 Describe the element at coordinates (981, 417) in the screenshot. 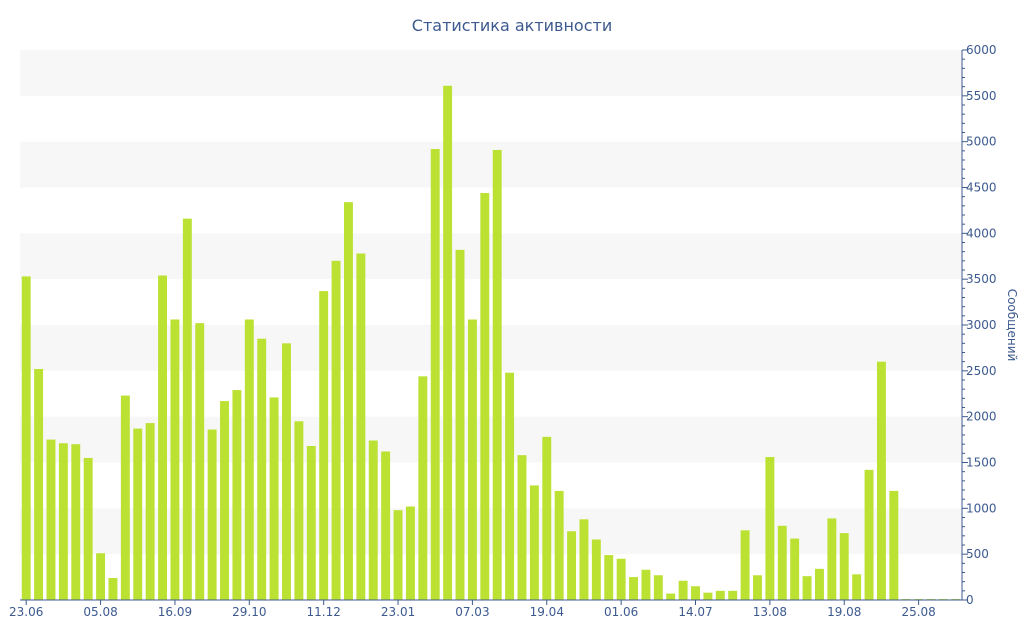

I see `y-tick-label: 2000` at that location.